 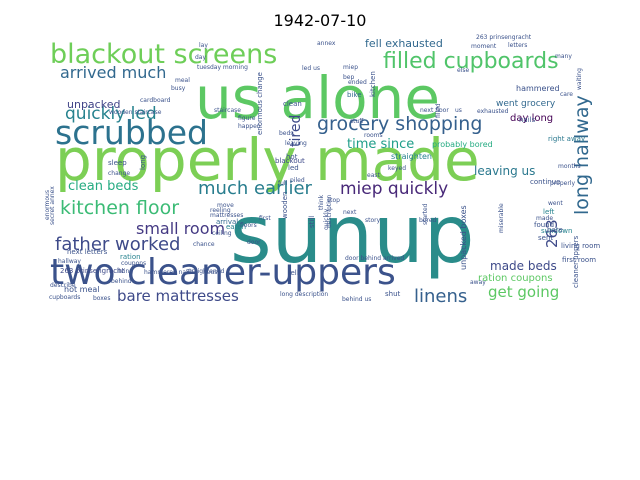 I want to click on word-enormous-change: enormous change, so click(x=260, y=103).